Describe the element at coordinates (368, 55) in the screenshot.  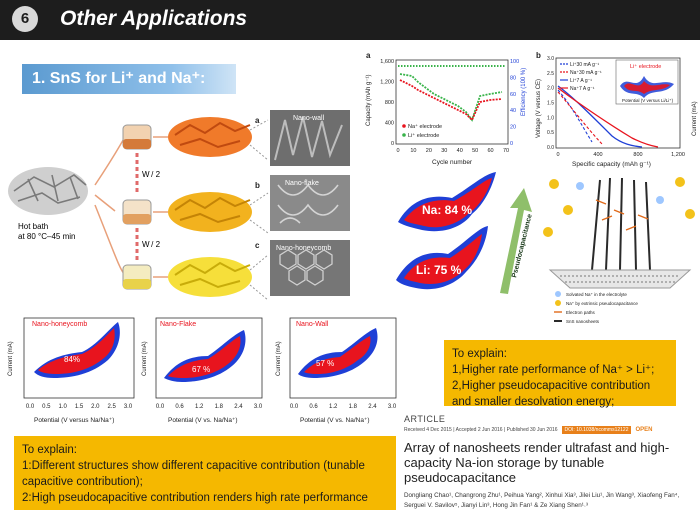
I see `plot-a-letter: a` at that location.